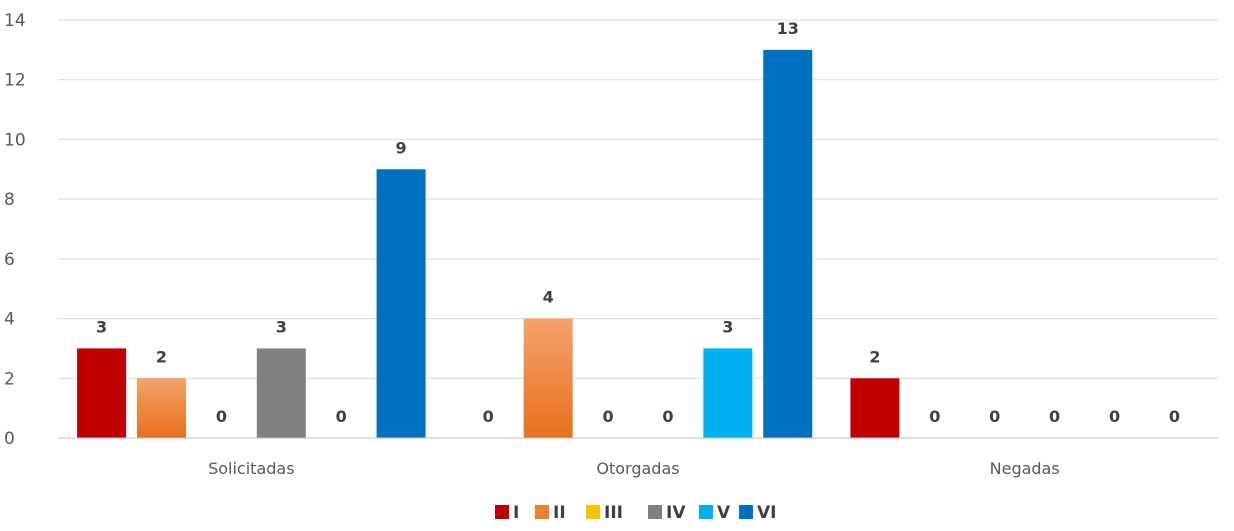  Describe the element at coordinates (251, 468) in the screenshot. I see `category-label: Solicitadas` at that location.